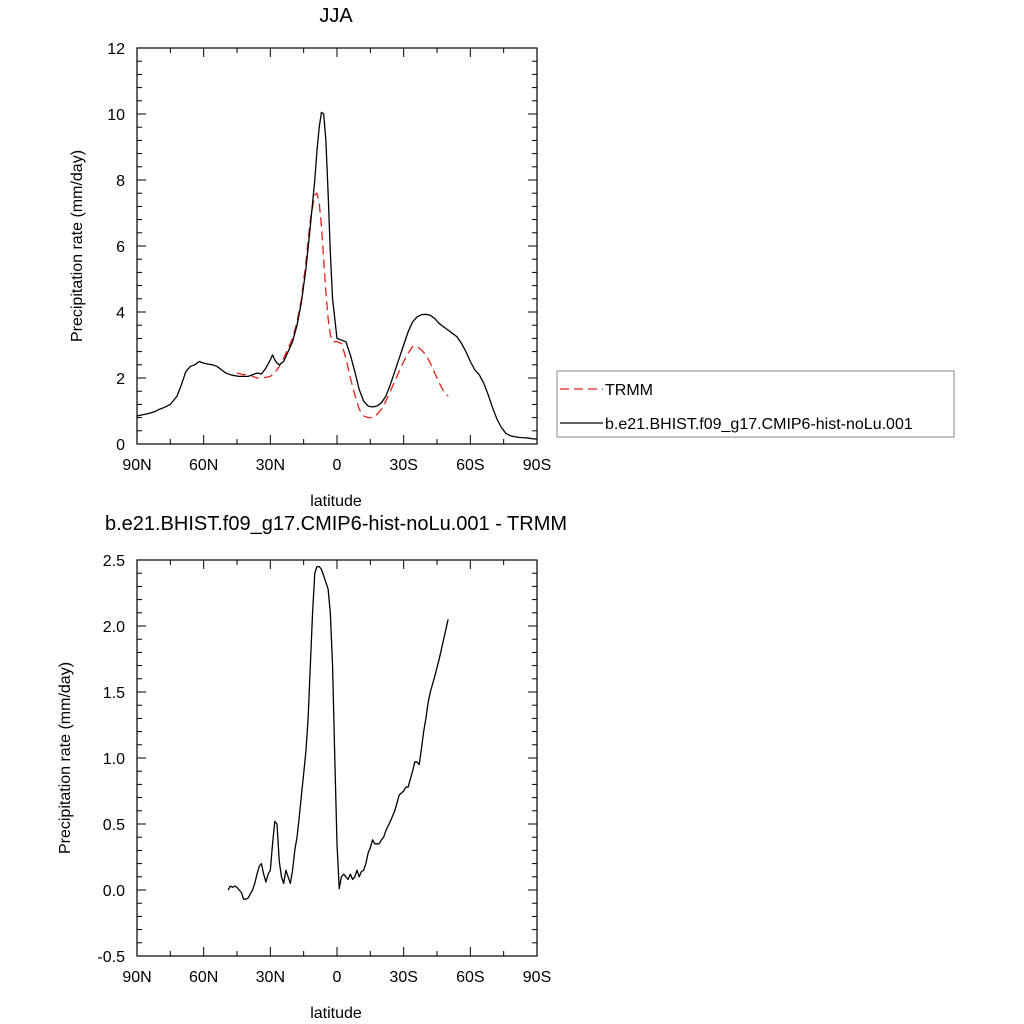  I want to click on bottom-series-layer, so click(338, 732).